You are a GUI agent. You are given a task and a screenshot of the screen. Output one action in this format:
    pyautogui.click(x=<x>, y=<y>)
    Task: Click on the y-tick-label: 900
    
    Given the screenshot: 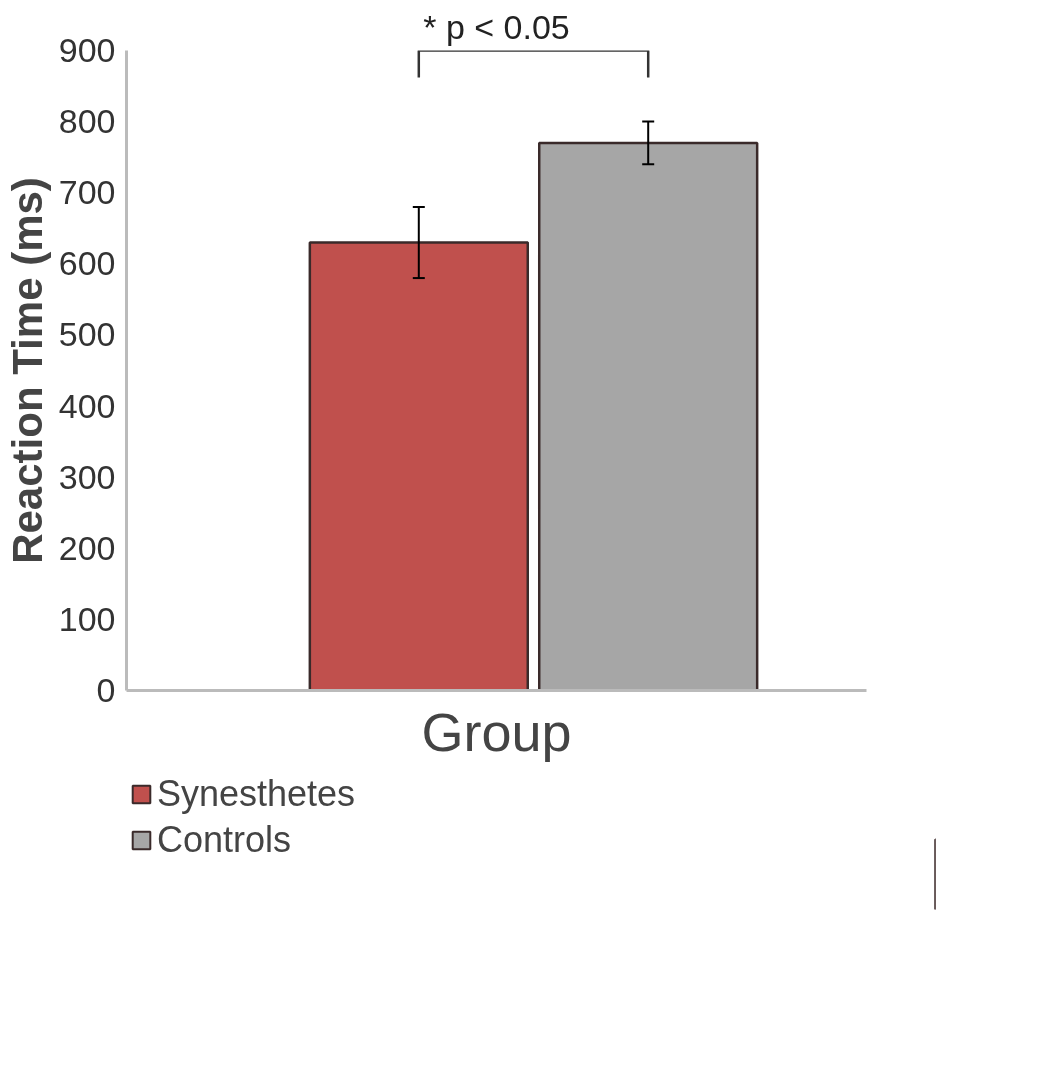 What is the action you would take?
    pyautogui.click(x=87, y=50)
    